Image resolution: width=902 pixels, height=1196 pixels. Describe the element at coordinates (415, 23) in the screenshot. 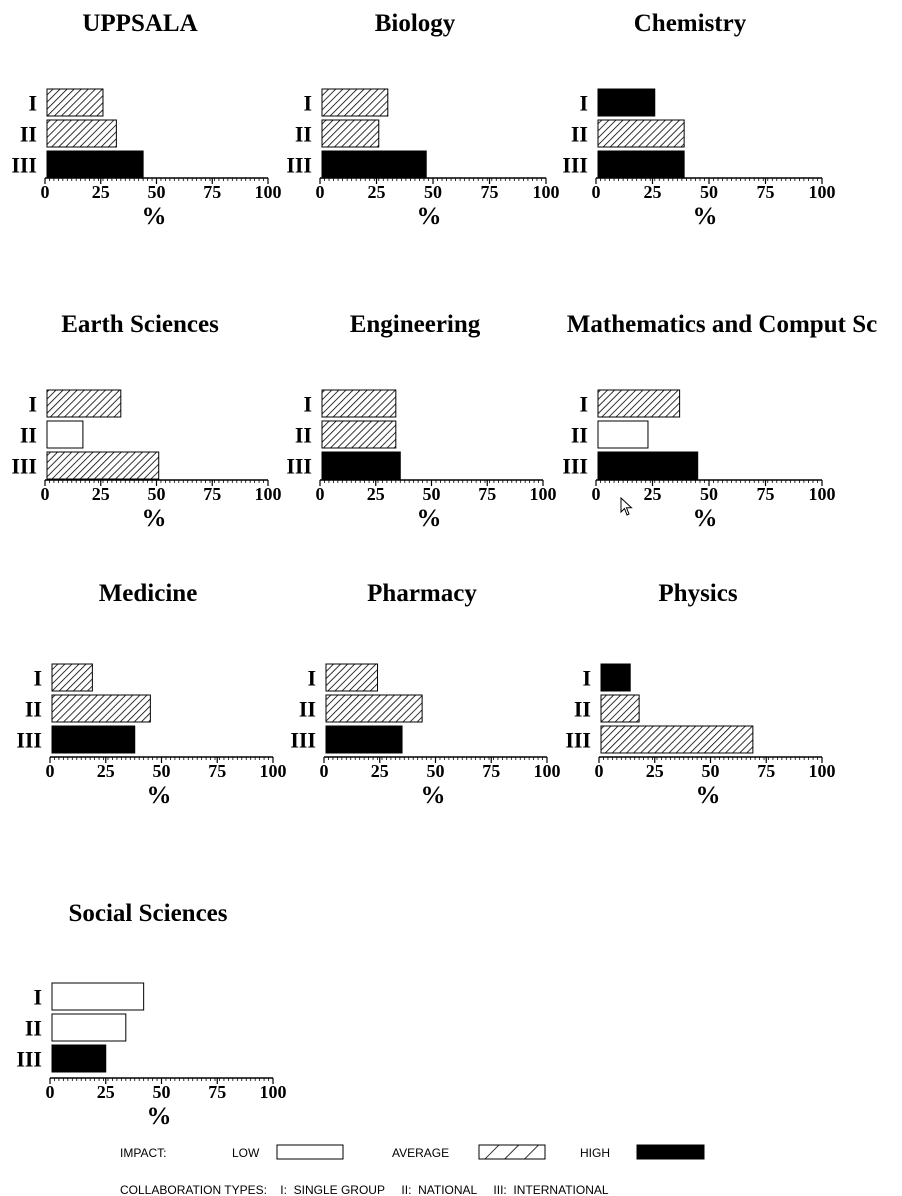

I see `chart-title: Biology` at that location.